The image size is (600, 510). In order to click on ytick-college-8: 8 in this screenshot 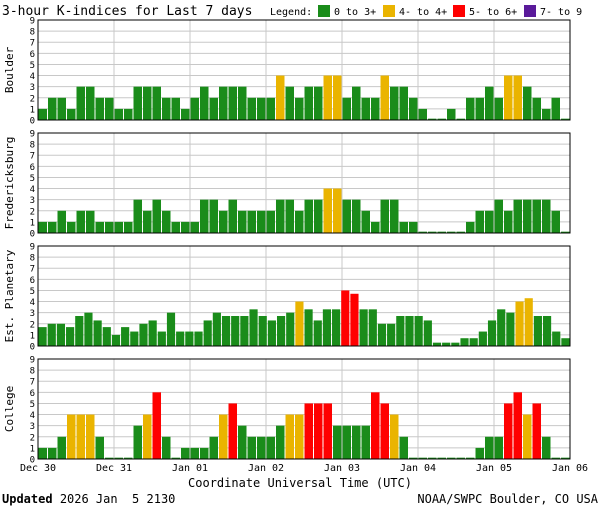, I will do `click(32, 372)`.